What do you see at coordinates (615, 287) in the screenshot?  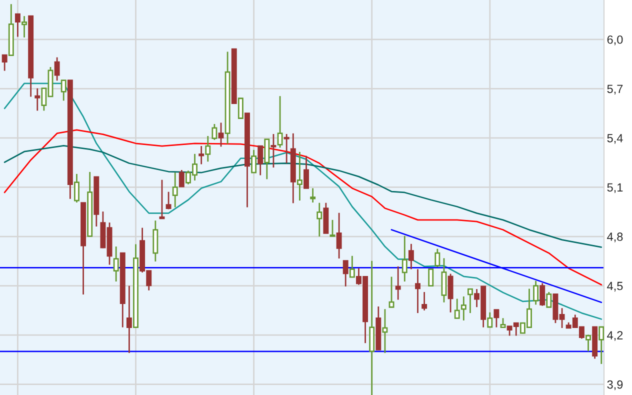 I see `y-tick-label: 4,5` at bounding box center [615, 287].